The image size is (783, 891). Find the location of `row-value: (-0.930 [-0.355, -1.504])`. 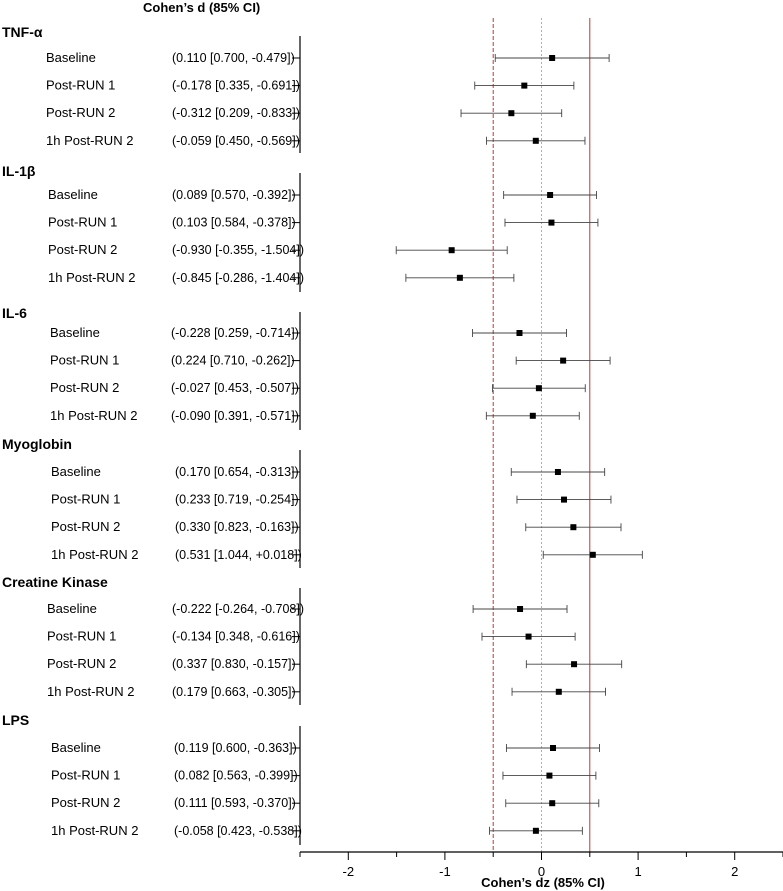

row-value: (-0.930 [-0.355, -1.504]) is located at coordinates (238, 250).